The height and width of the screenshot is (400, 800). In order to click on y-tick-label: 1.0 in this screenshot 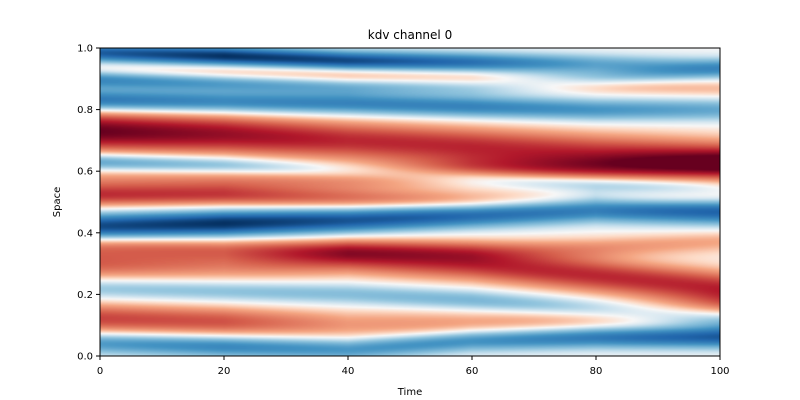, I will do `click(85, 49)`.